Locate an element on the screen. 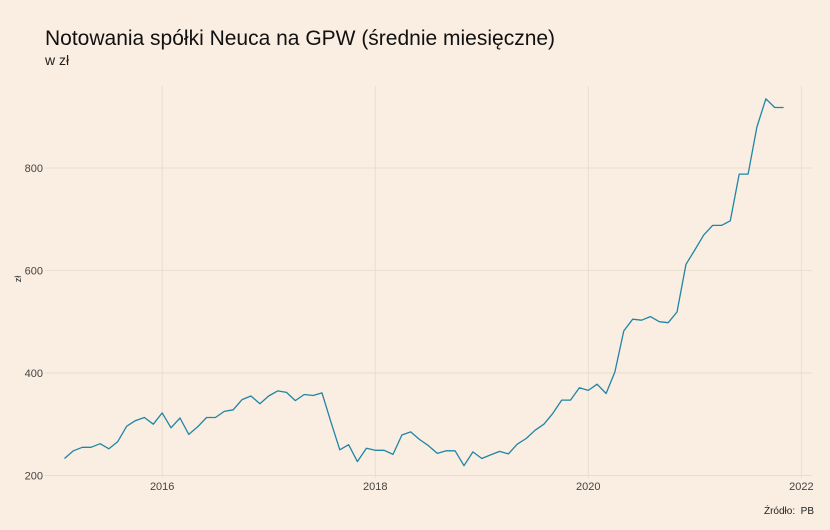  x-tick-label: 2022 is located at coordinates (801, 487).